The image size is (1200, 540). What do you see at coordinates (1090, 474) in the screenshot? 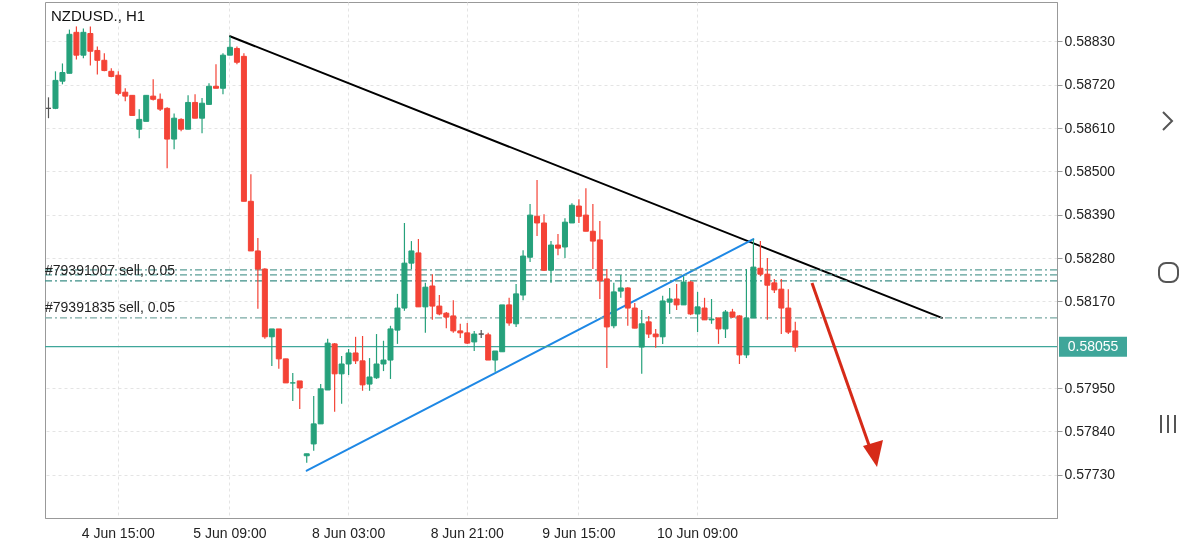
I see `y-tick-label: 0.57730` at bounding box center [1090, 474].